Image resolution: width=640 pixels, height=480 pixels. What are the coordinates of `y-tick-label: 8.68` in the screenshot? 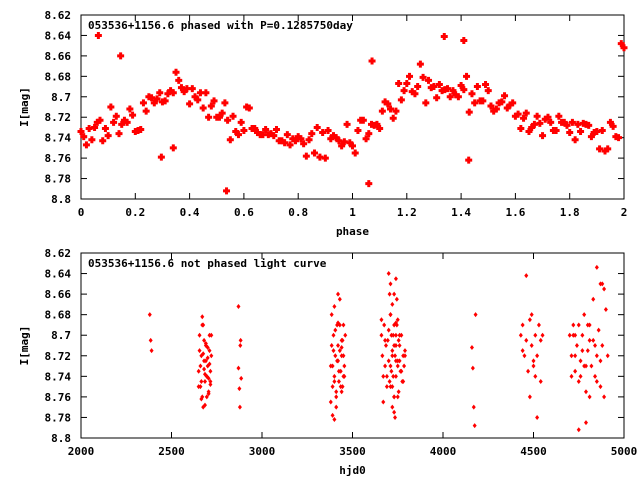 It's located at (58, 315).